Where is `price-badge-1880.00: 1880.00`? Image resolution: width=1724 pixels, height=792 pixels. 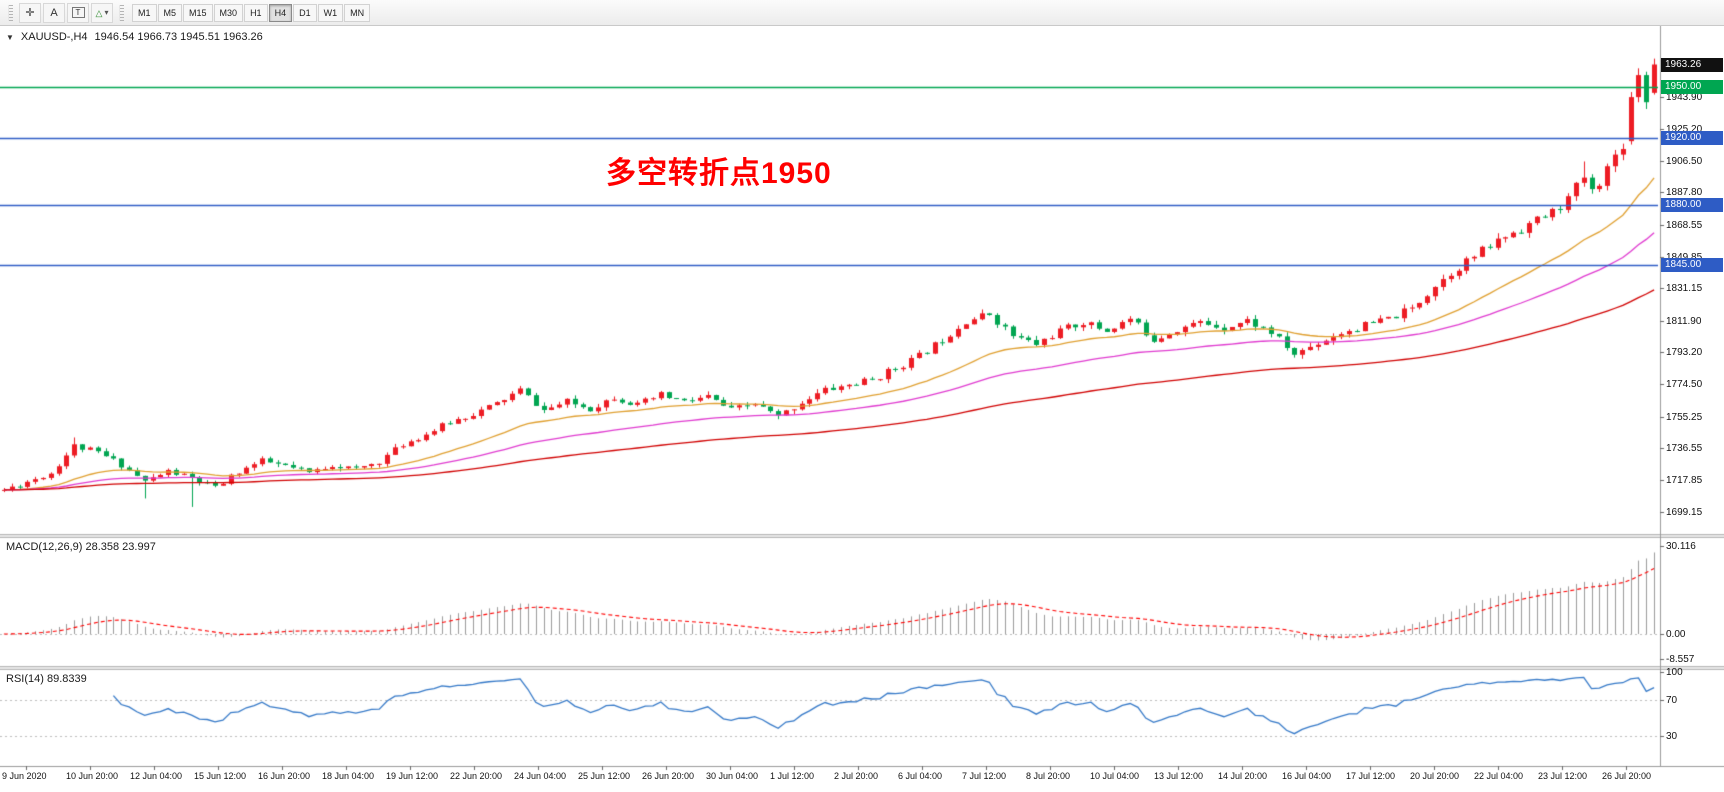
price-badge-1880.00: 1880.00 is located at coordinates (1692, 205).